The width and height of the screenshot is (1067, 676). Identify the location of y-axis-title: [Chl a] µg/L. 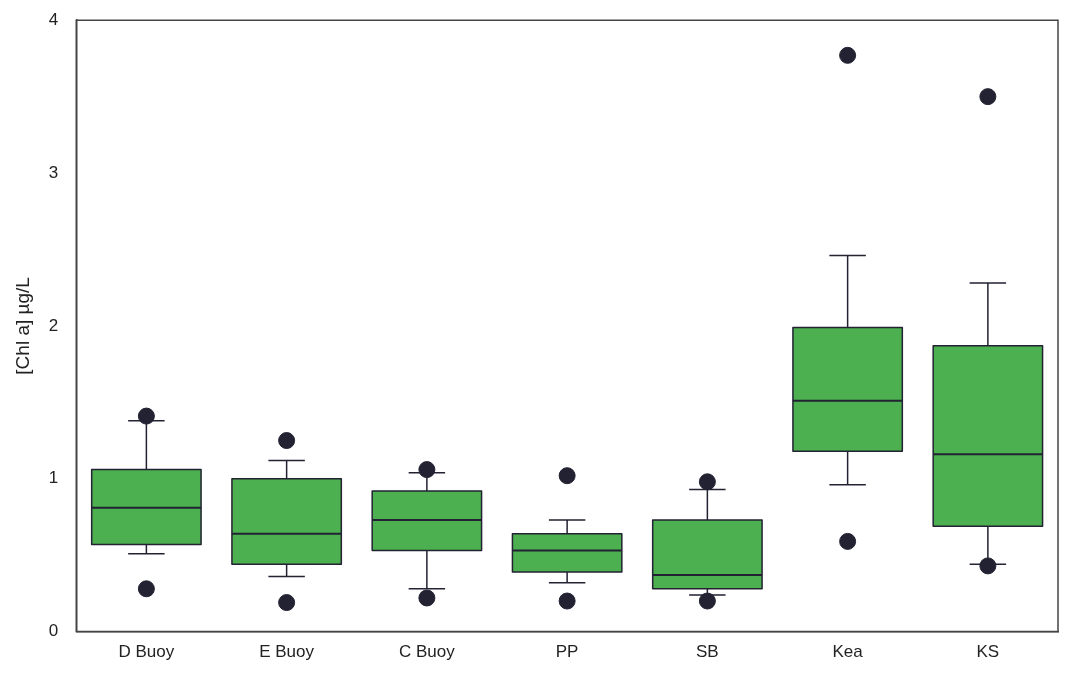
(22, 326).